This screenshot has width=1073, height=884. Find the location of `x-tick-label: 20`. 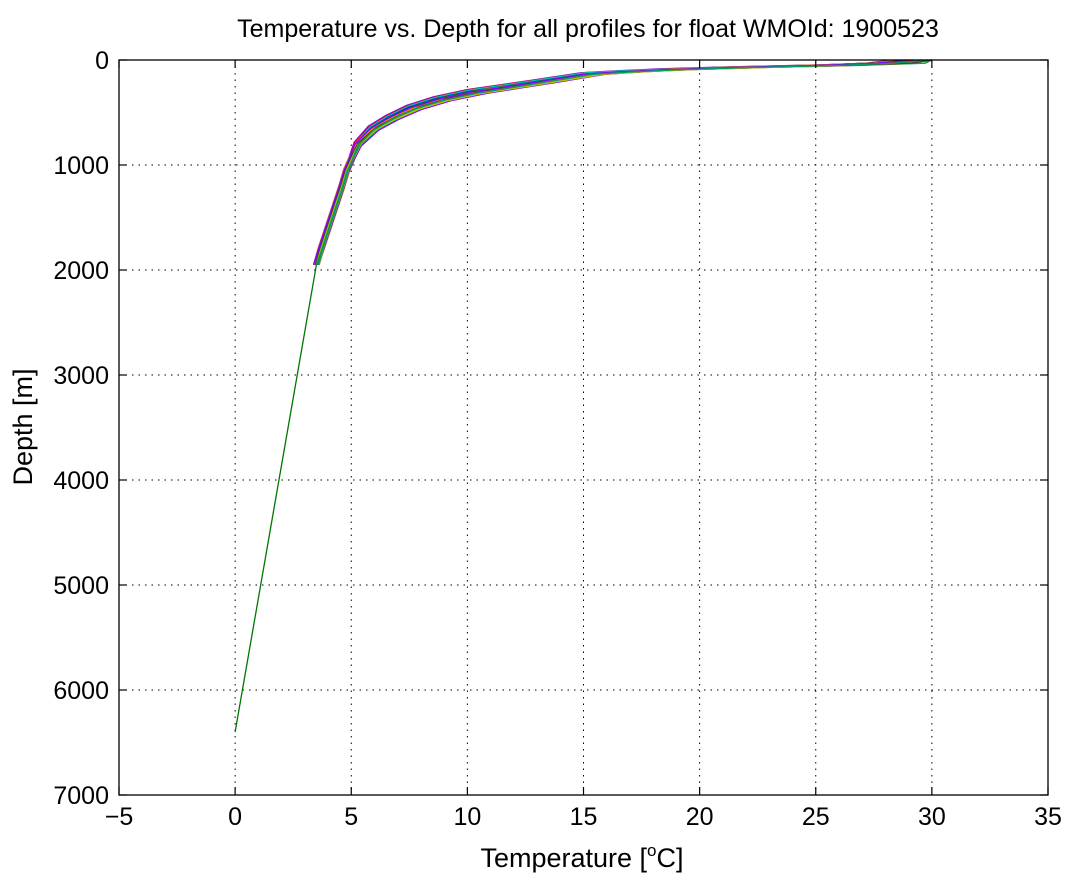

x-tick-label: 20 is located at coordinates (700, 817).